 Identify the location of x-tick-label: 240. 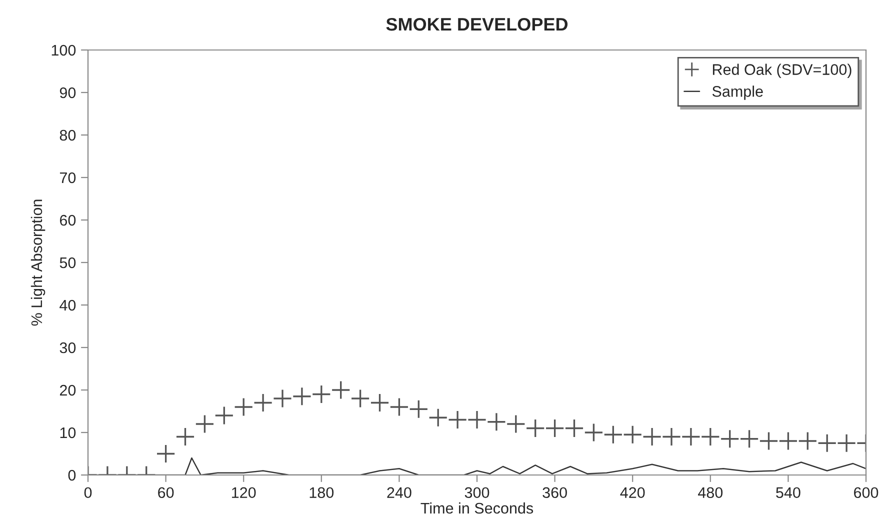
(399, 492).